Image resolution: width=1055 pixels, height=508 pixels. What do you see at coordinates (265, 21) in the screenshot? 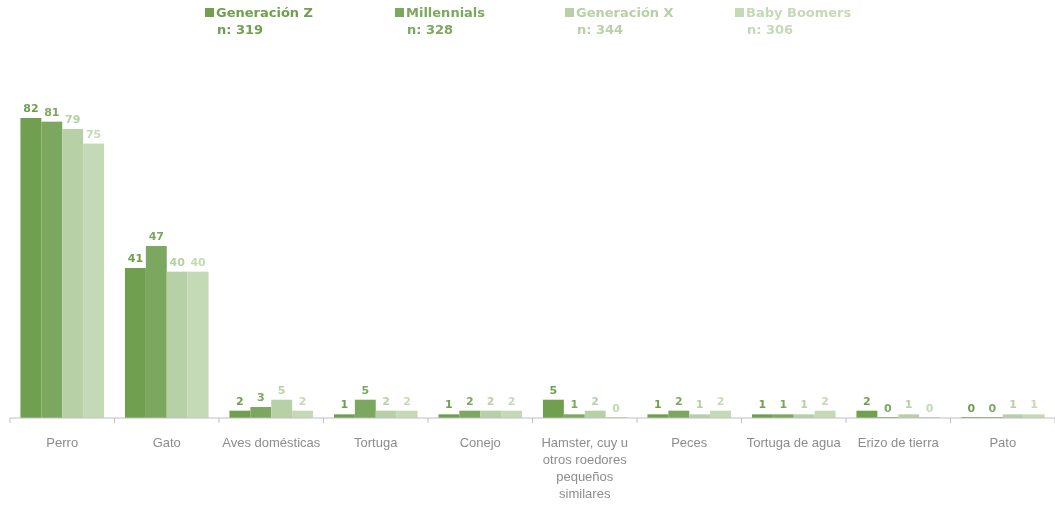
I see `legend-label: Generación Z n: 319` at bounding box center [265, 21].